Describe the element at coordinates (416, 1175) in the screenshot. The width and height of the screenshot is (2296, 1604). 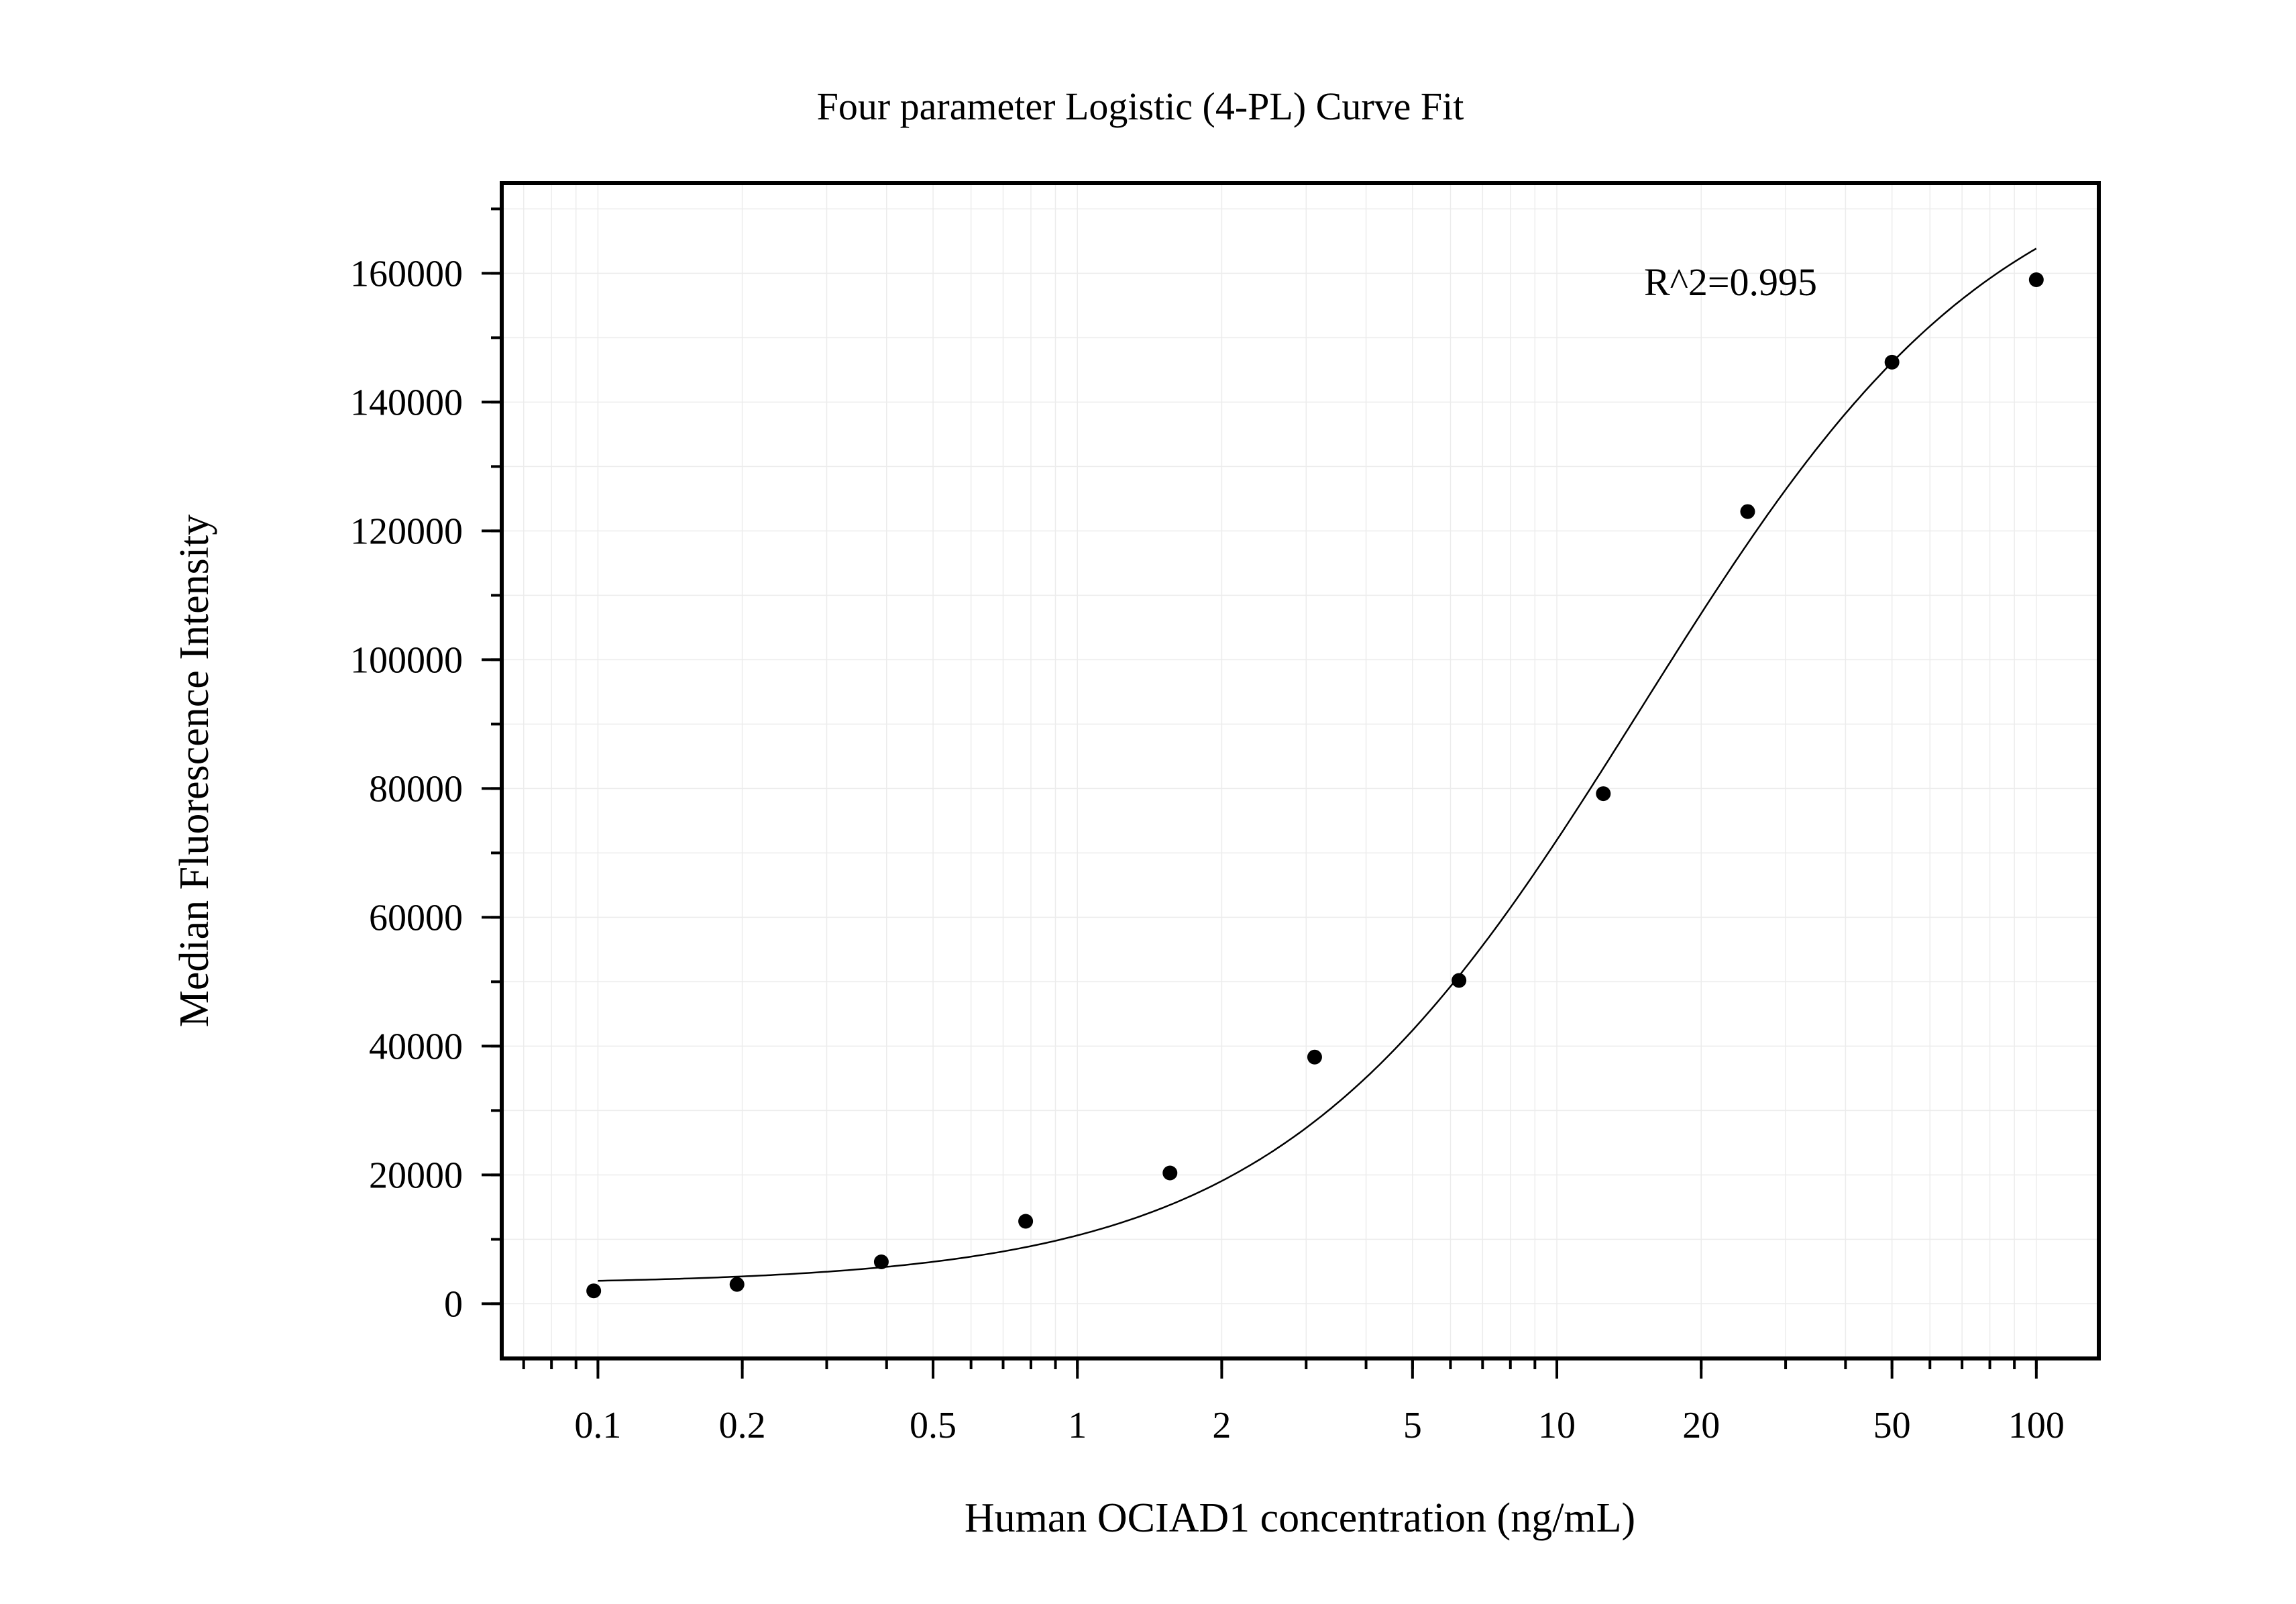
I see `y-tick-label: 20000` at that location.